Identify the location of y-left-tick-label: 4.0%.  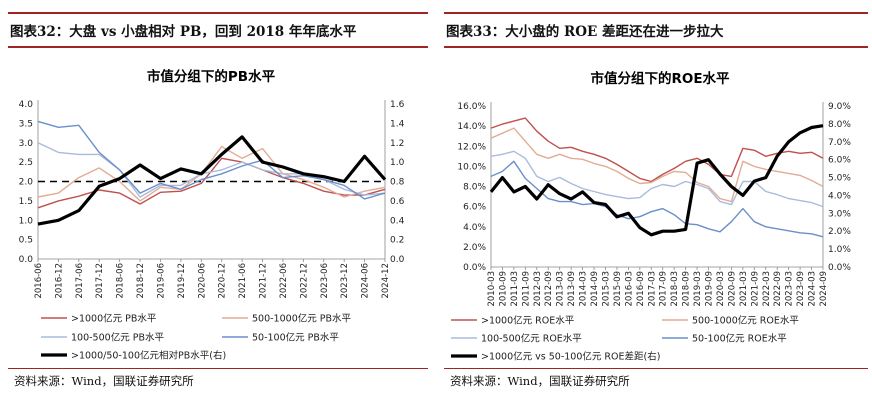
(474, 228).